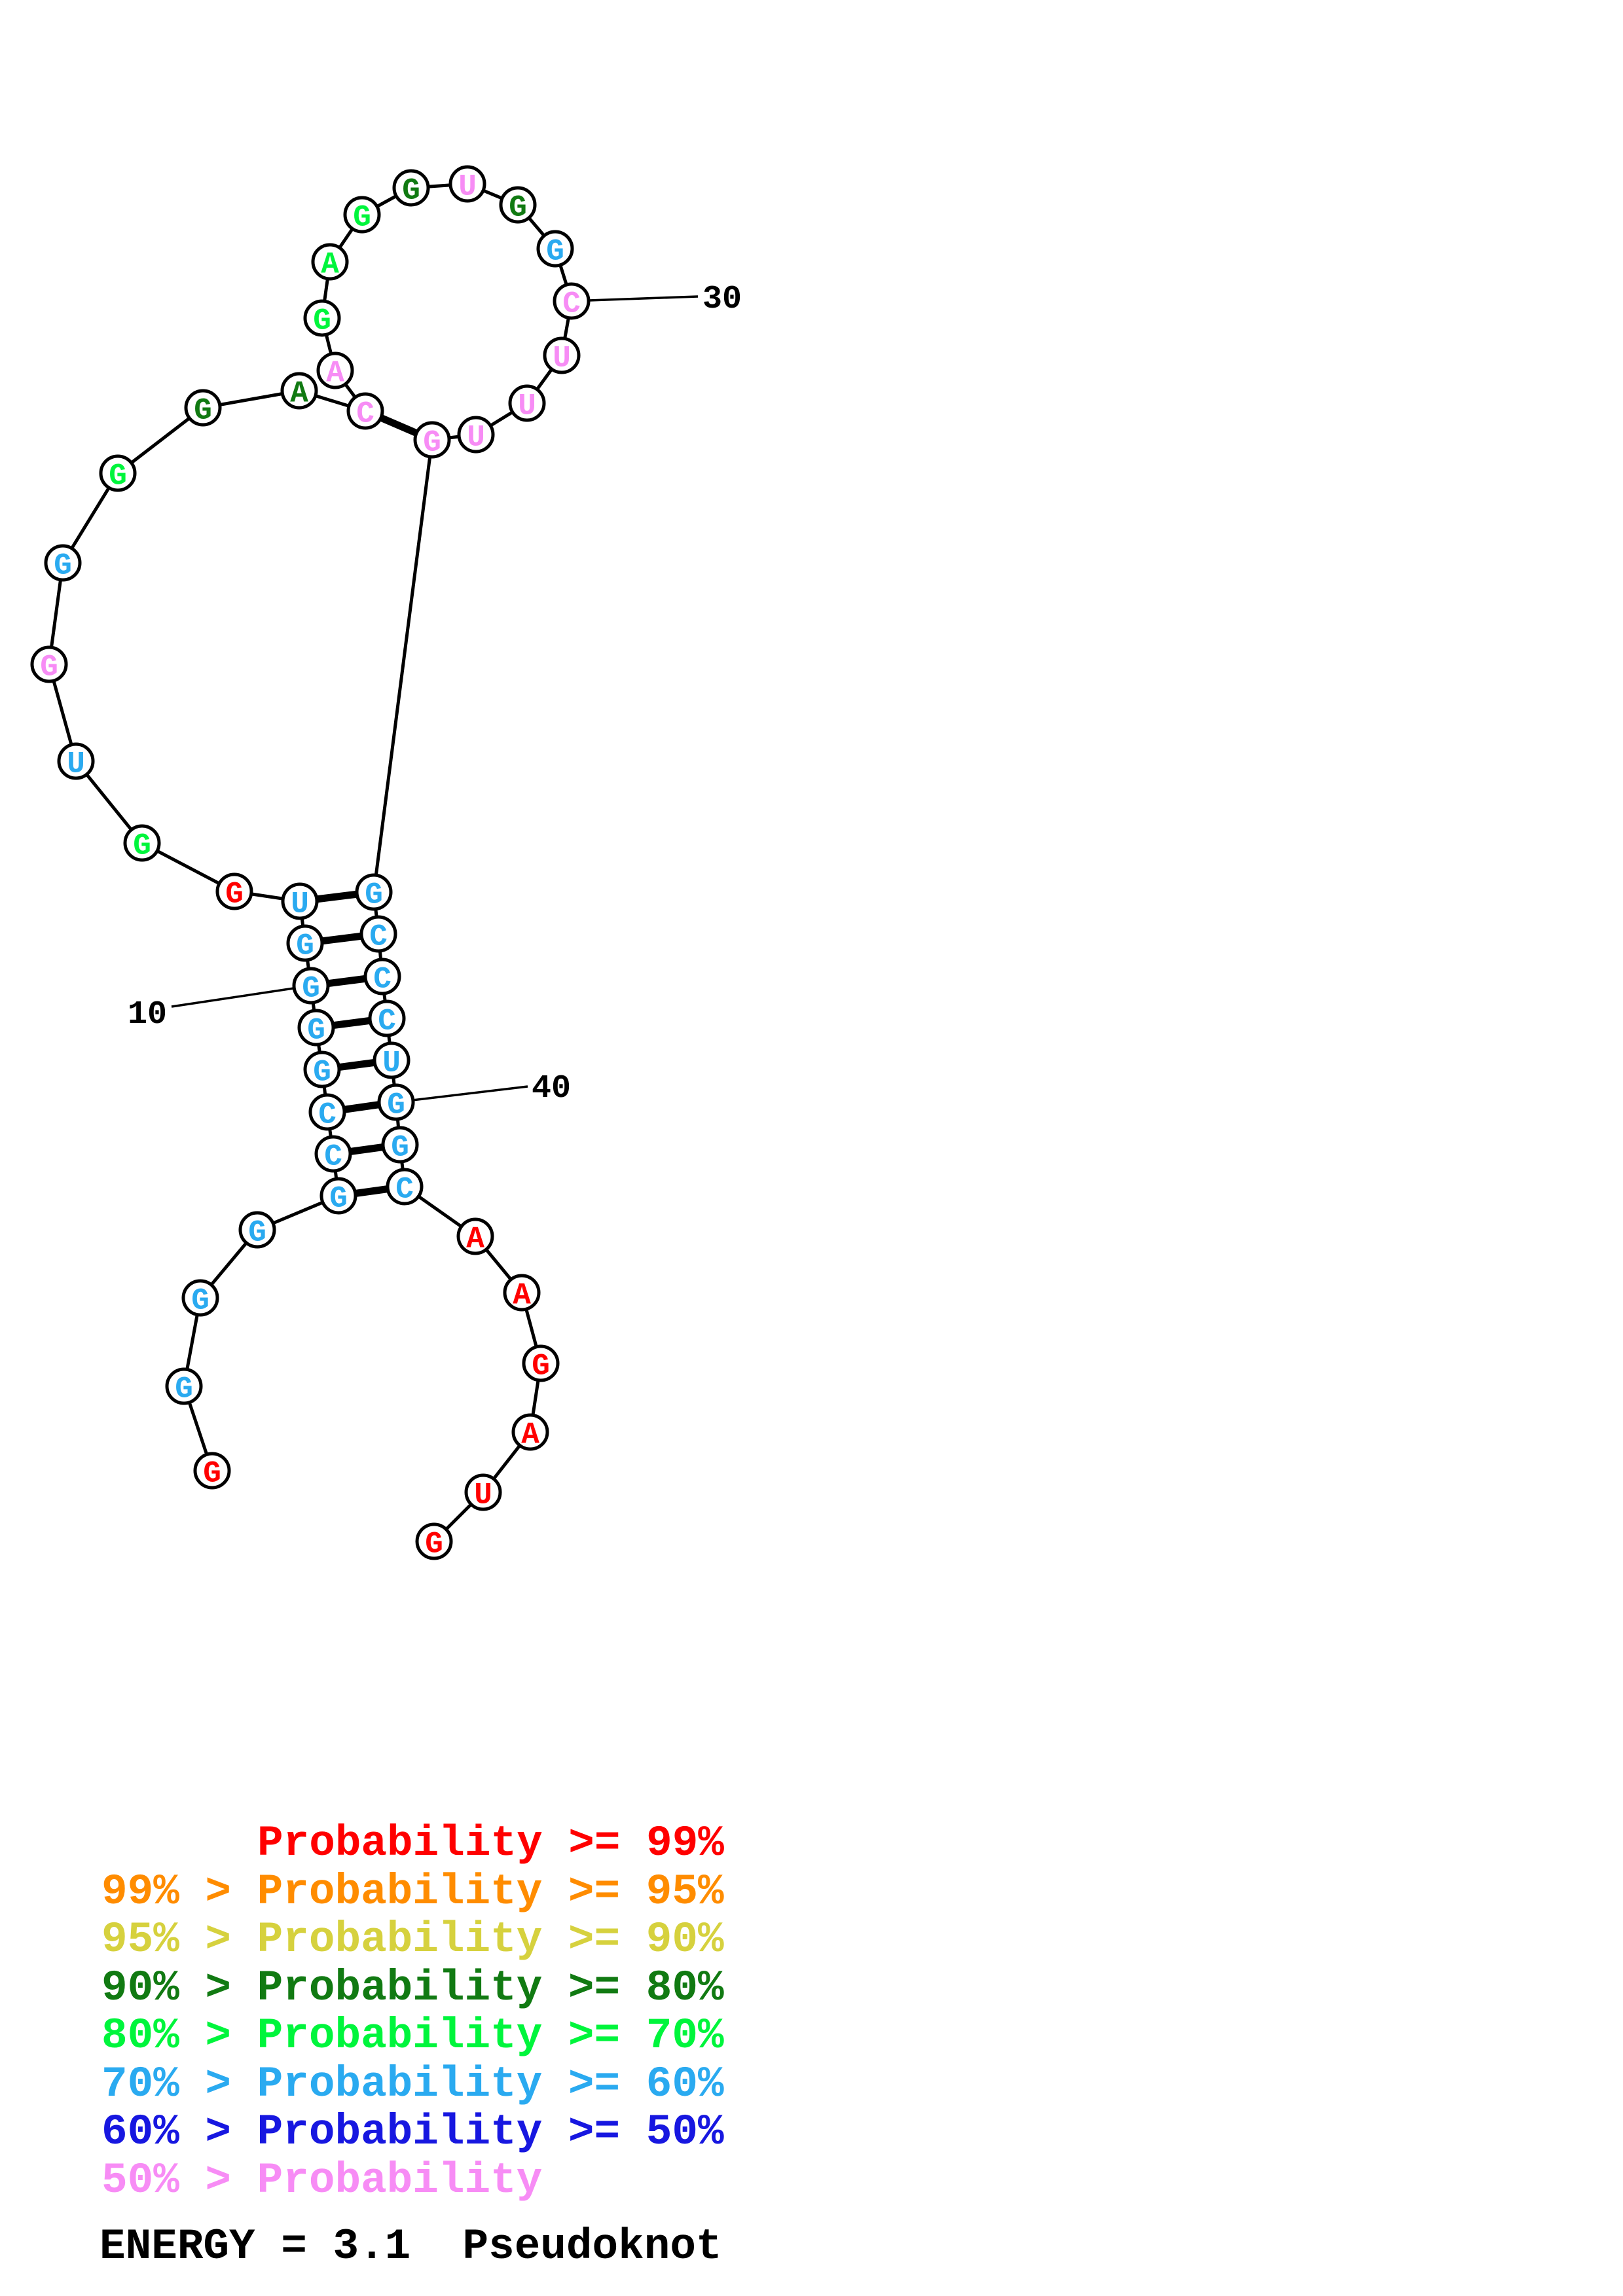  Describe the element at coordinates (412, 2084) in the screenshot. I see `legend-row-p60: 70% > Probability >= 60%` at that location.